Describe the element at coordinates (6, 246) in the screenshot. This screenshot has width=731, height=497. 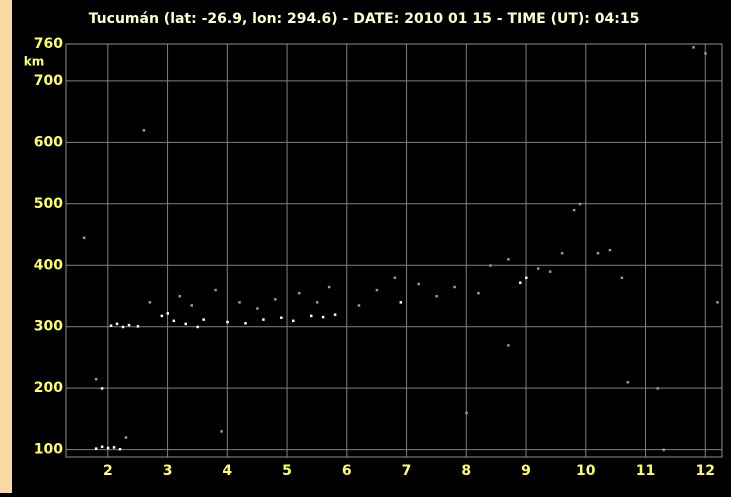
I see `left-strip` at that location.